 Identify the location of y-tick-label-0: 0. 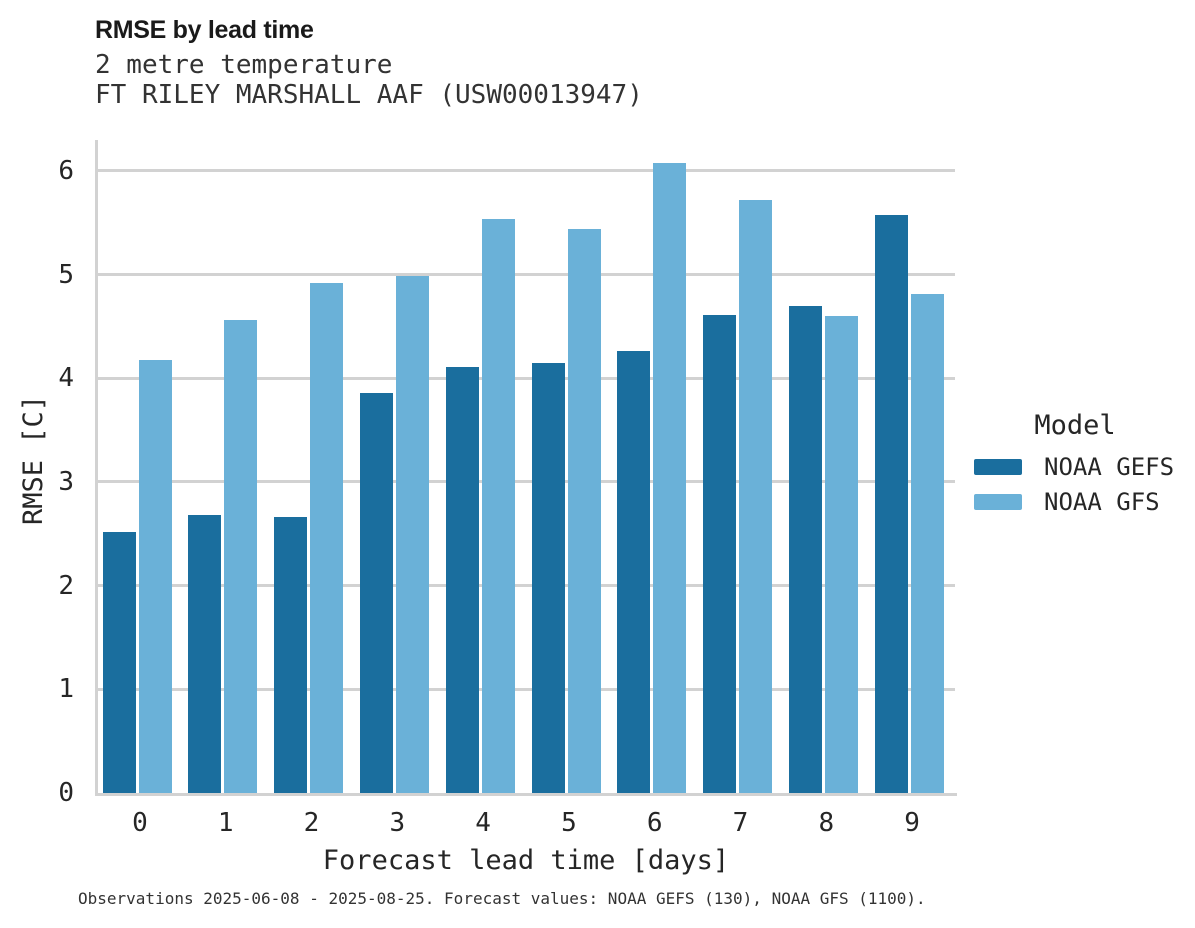
(66, 793).